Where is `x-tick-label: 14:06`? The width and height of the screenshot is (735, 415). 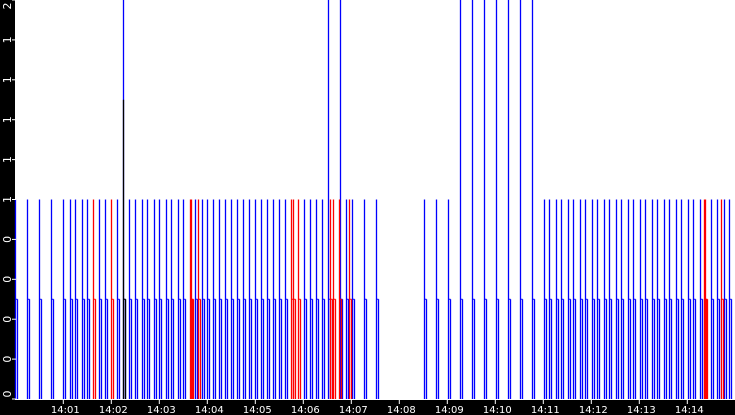 x-tick-label: 14:06 is located at coordinates (305, 410).